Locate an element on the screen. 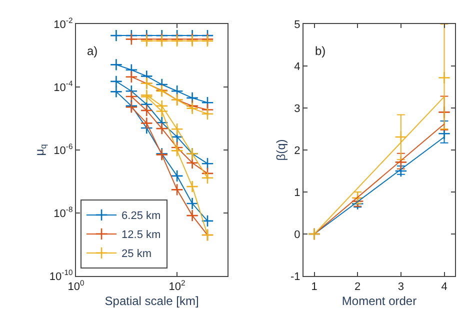  y-tick-label: 1 is located at coordinates (297, 192).